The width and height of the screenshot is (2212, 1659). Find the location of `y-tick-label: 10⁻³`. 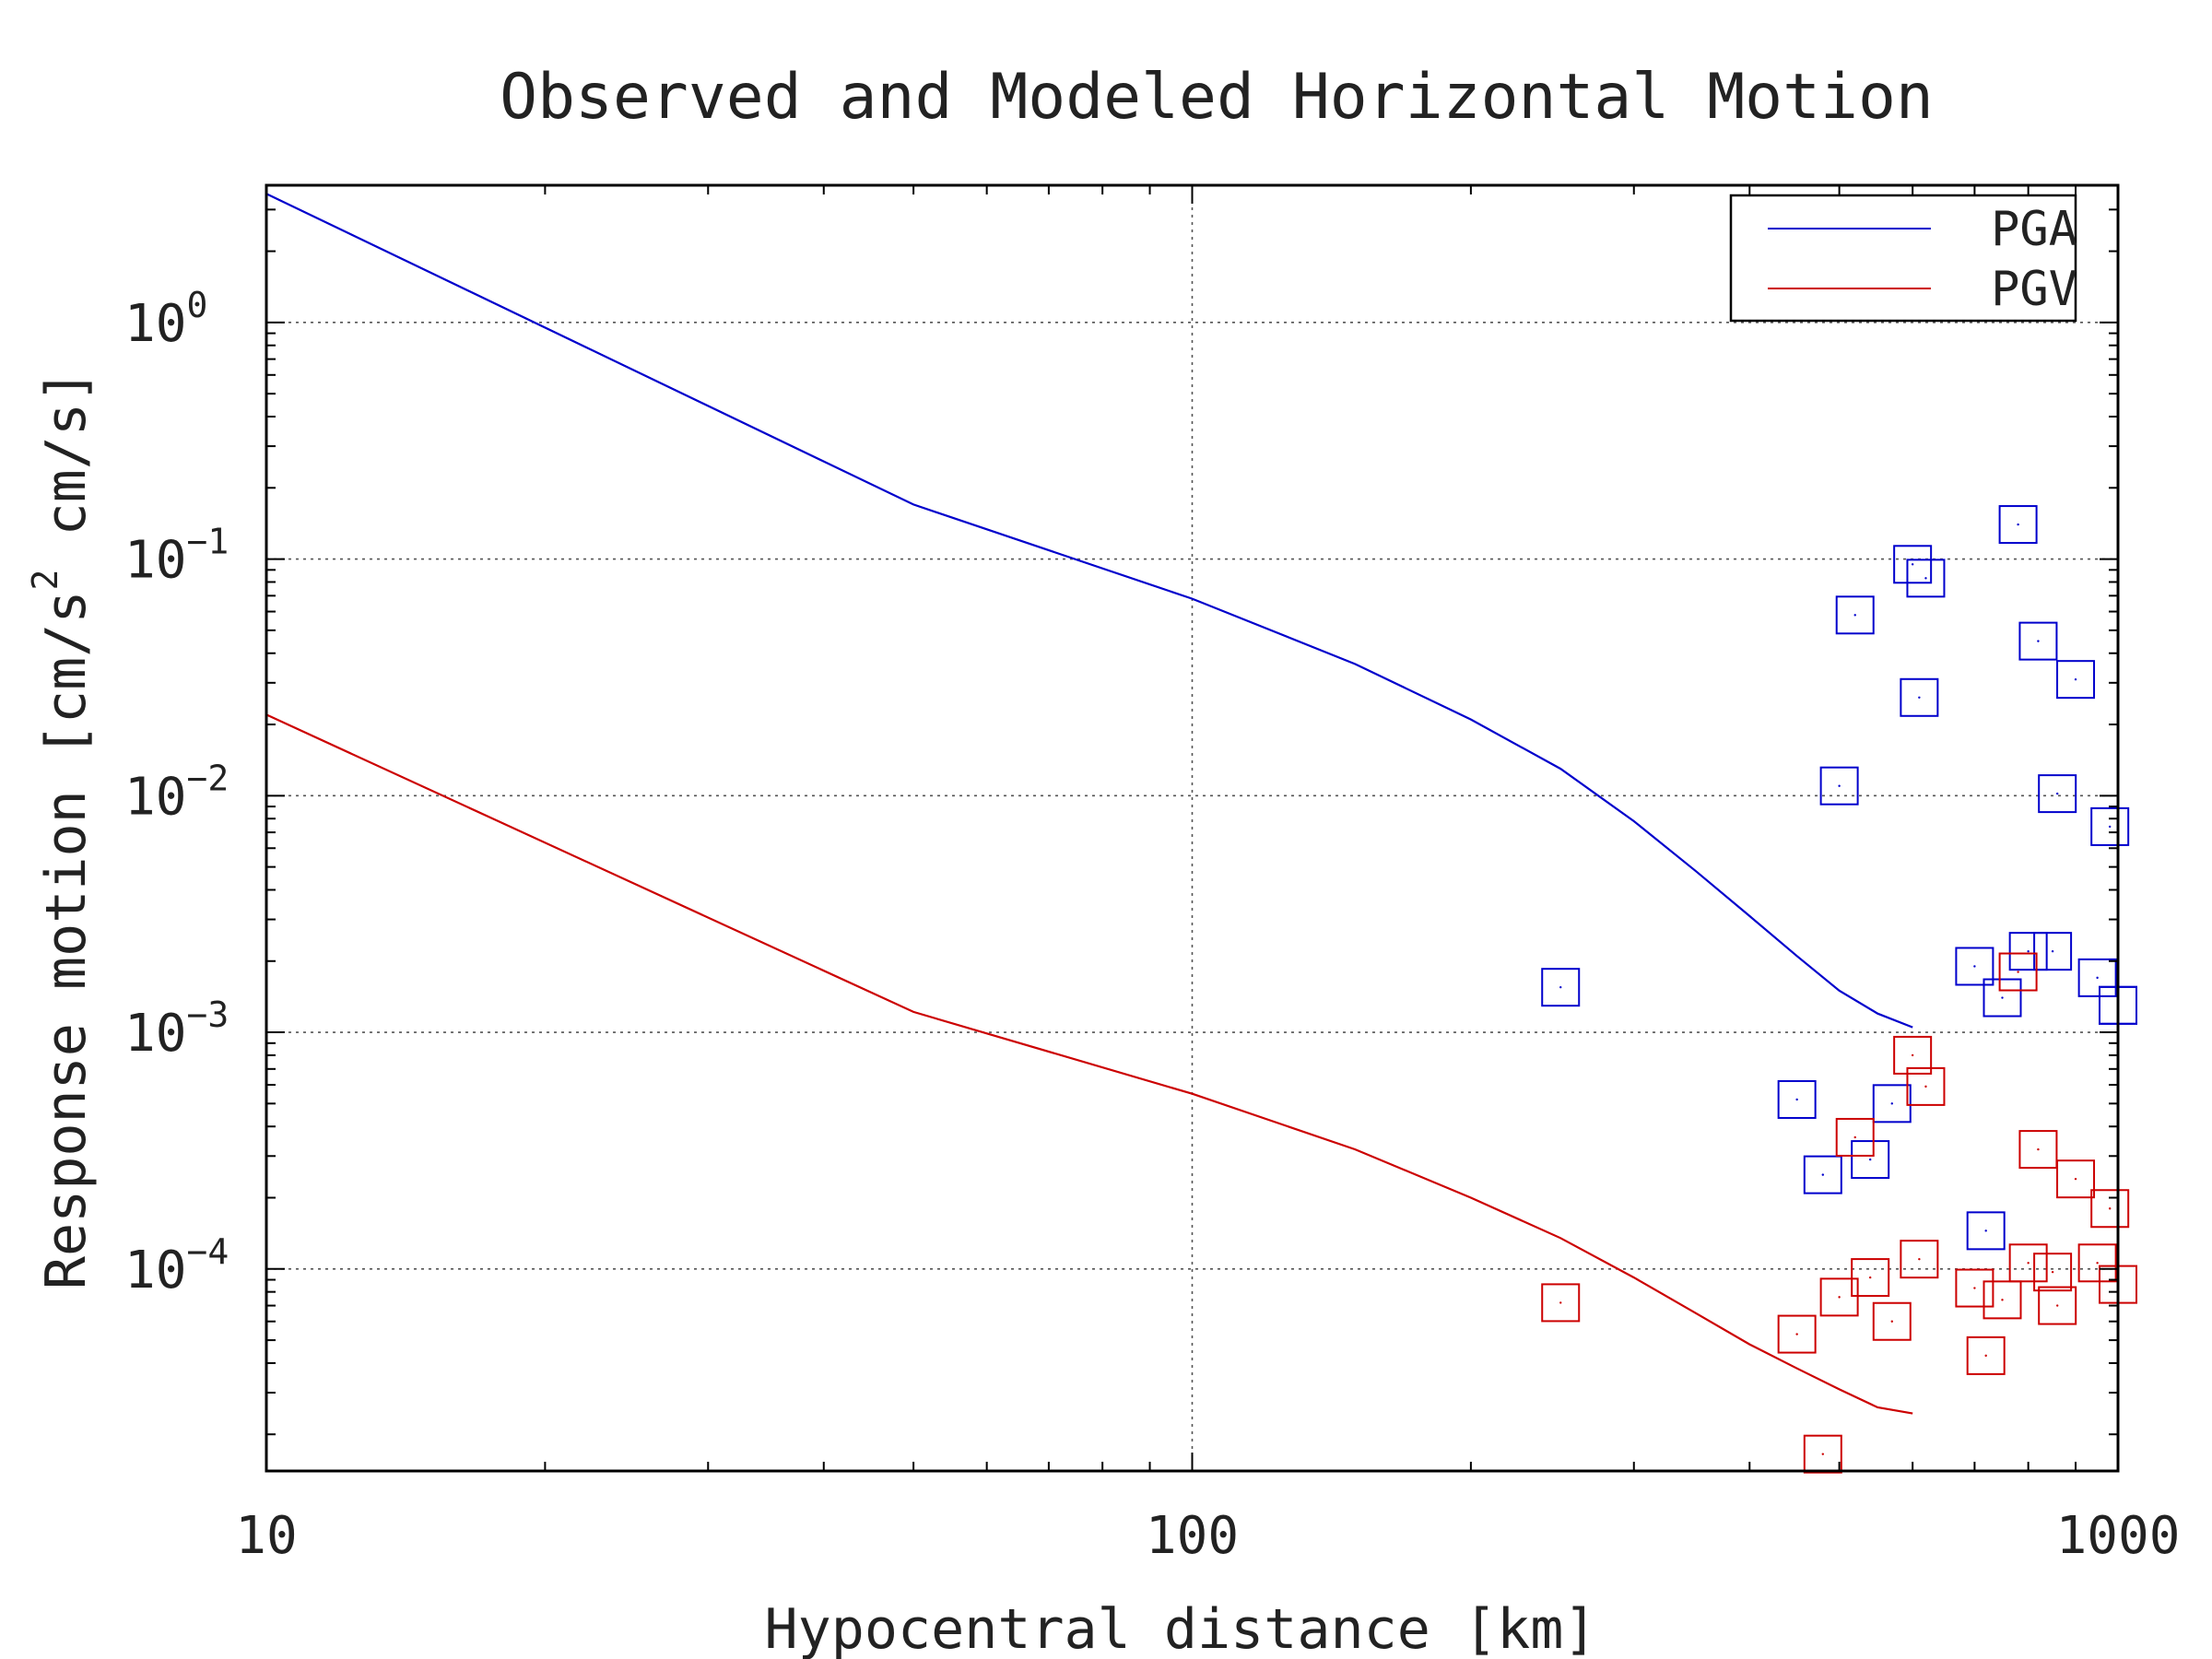

y-tick-label: 10⁻³ is located at coordinates (176, 1029).